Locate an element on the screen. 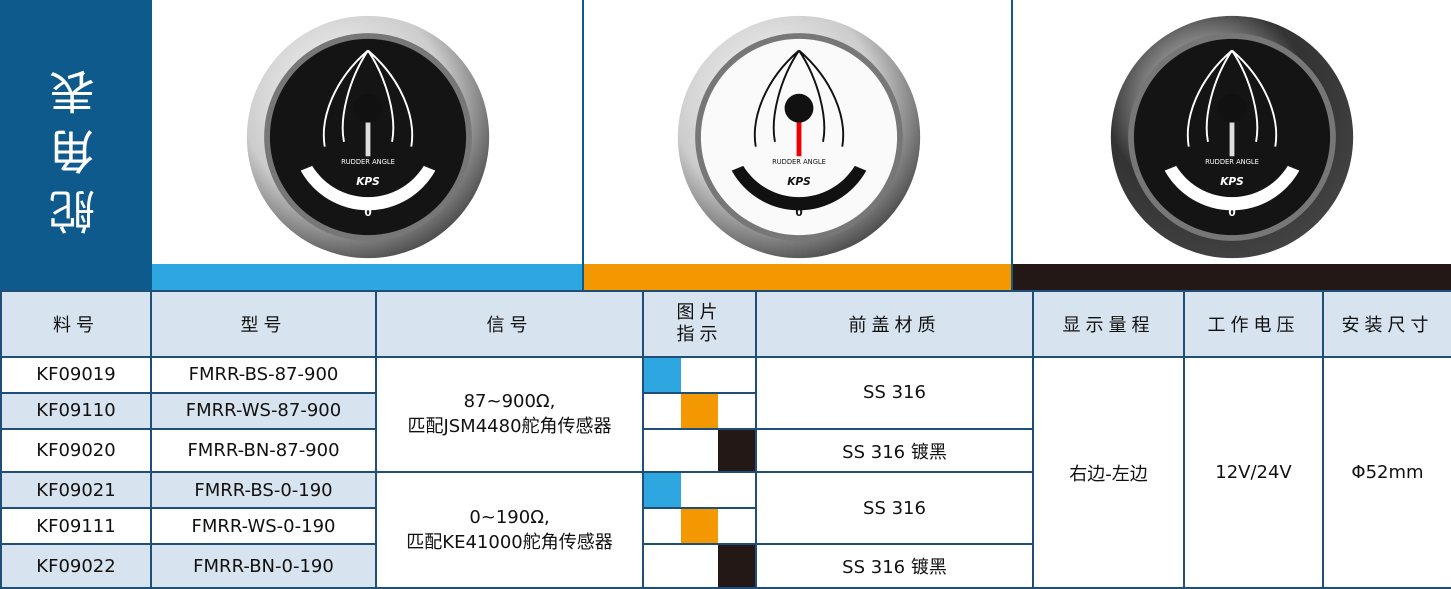 This screenshot has height=589, width=1451. part-no: KF09111 is located at coordinates (76, 526).